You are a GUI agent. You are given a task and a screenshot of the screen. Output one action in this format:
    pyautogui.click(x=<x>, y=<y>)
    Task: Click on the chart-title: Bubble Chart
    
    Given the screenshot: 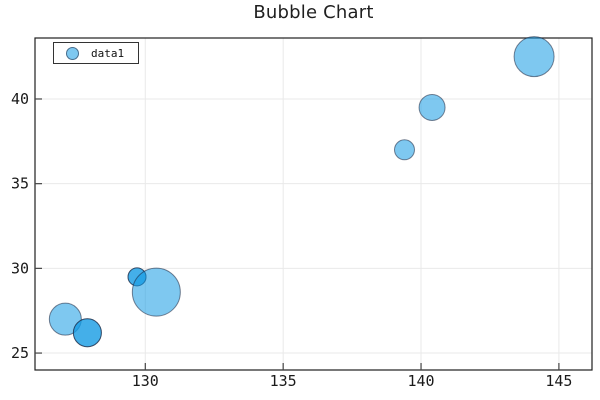 What is the action you would take?
    pyautogui.click(x=313, y=12)
    